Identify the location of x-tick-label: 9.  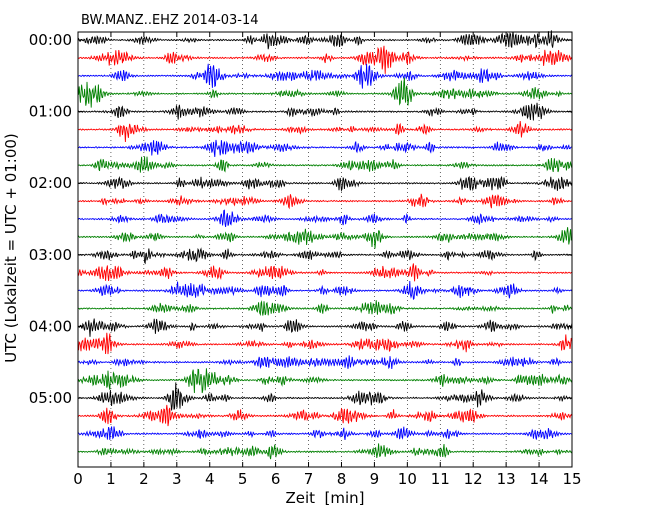
(375, 479).